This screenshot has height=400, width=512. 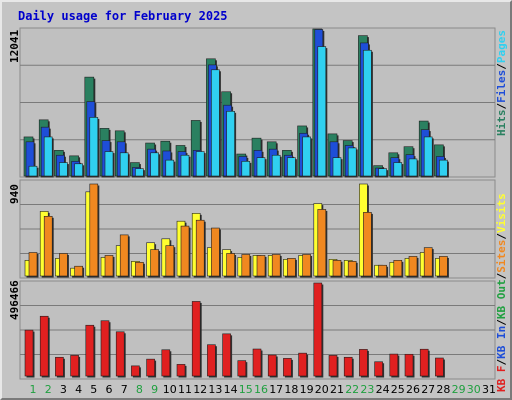 What do you see at coordinates (322, 389) in the screenshot?
I see `day-label: 20` at bounding box center [322, 389].